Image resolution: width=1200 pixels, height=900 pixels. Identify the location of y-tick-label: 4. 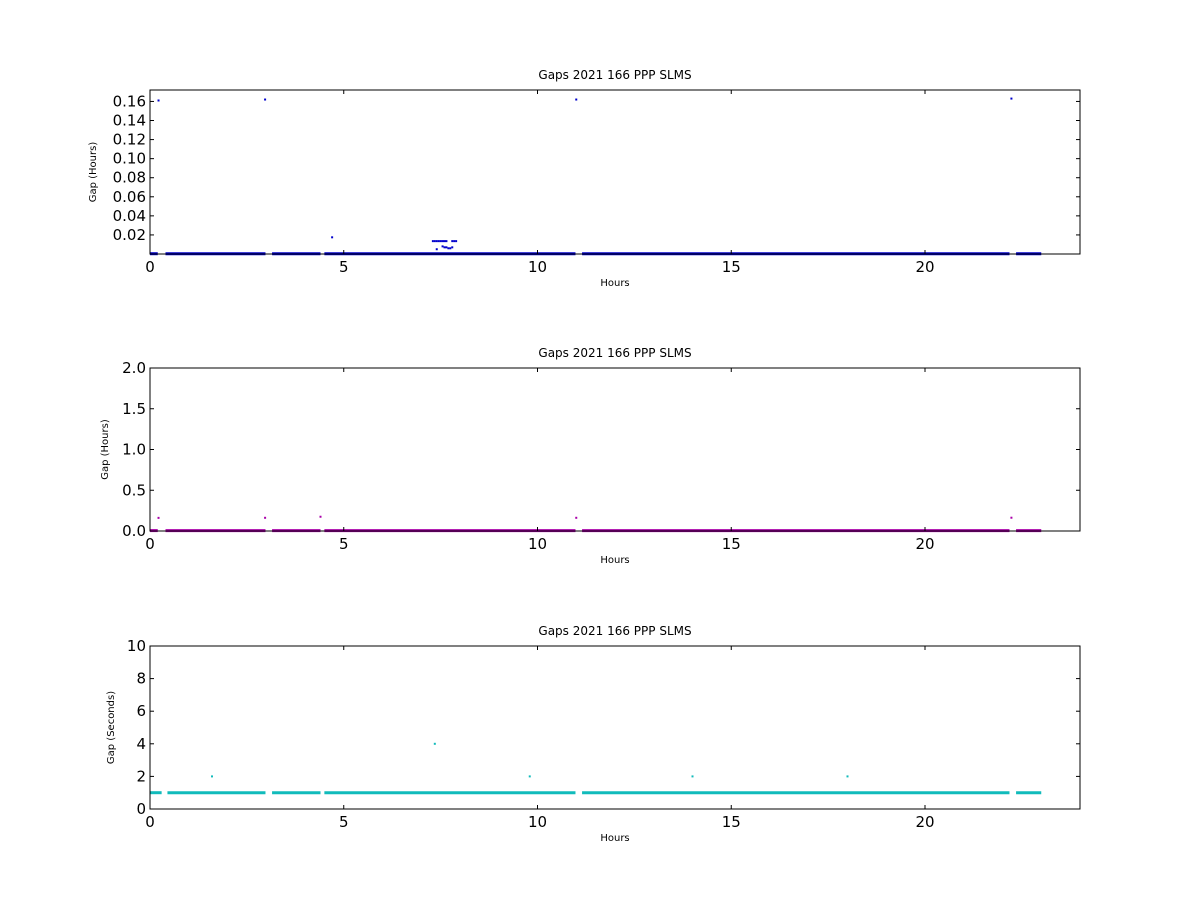
(141, 744).